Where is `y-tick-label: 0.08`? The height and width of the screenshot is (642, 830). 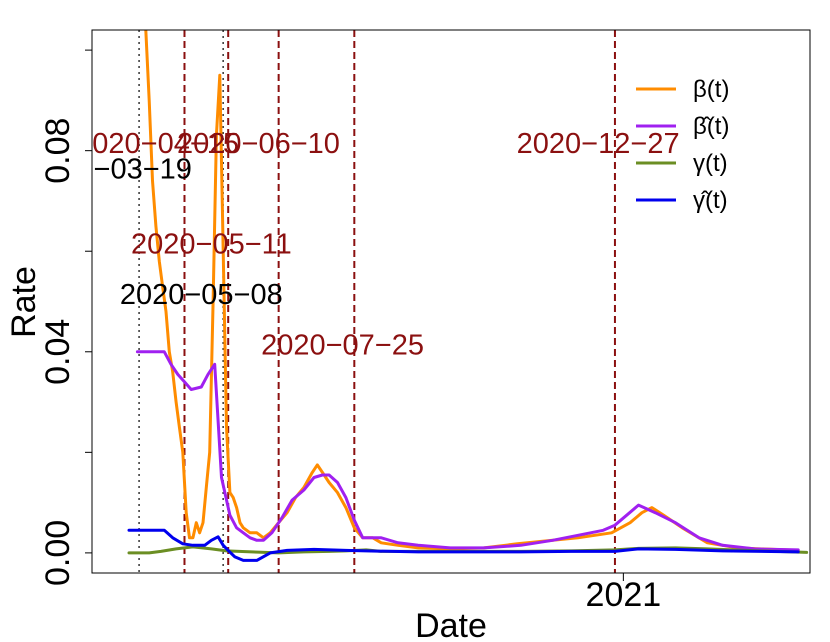 y-tick-label: 0.08 is located at coordinates (58, 151).